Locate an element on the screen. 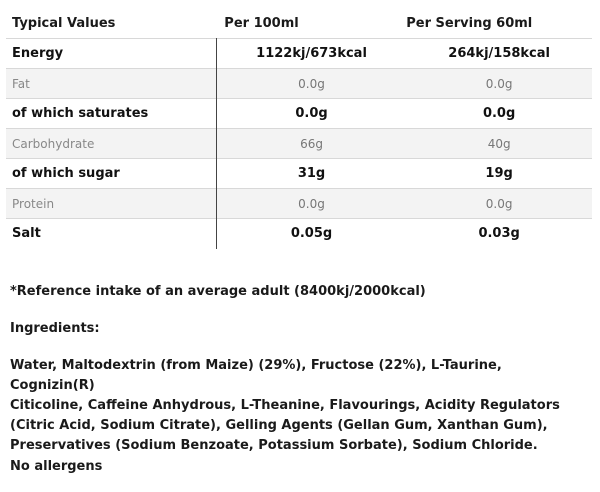 This screenshot has width=600, height=492. table-row: of which sugar 31g 19g is located at coordinates (299, 173).